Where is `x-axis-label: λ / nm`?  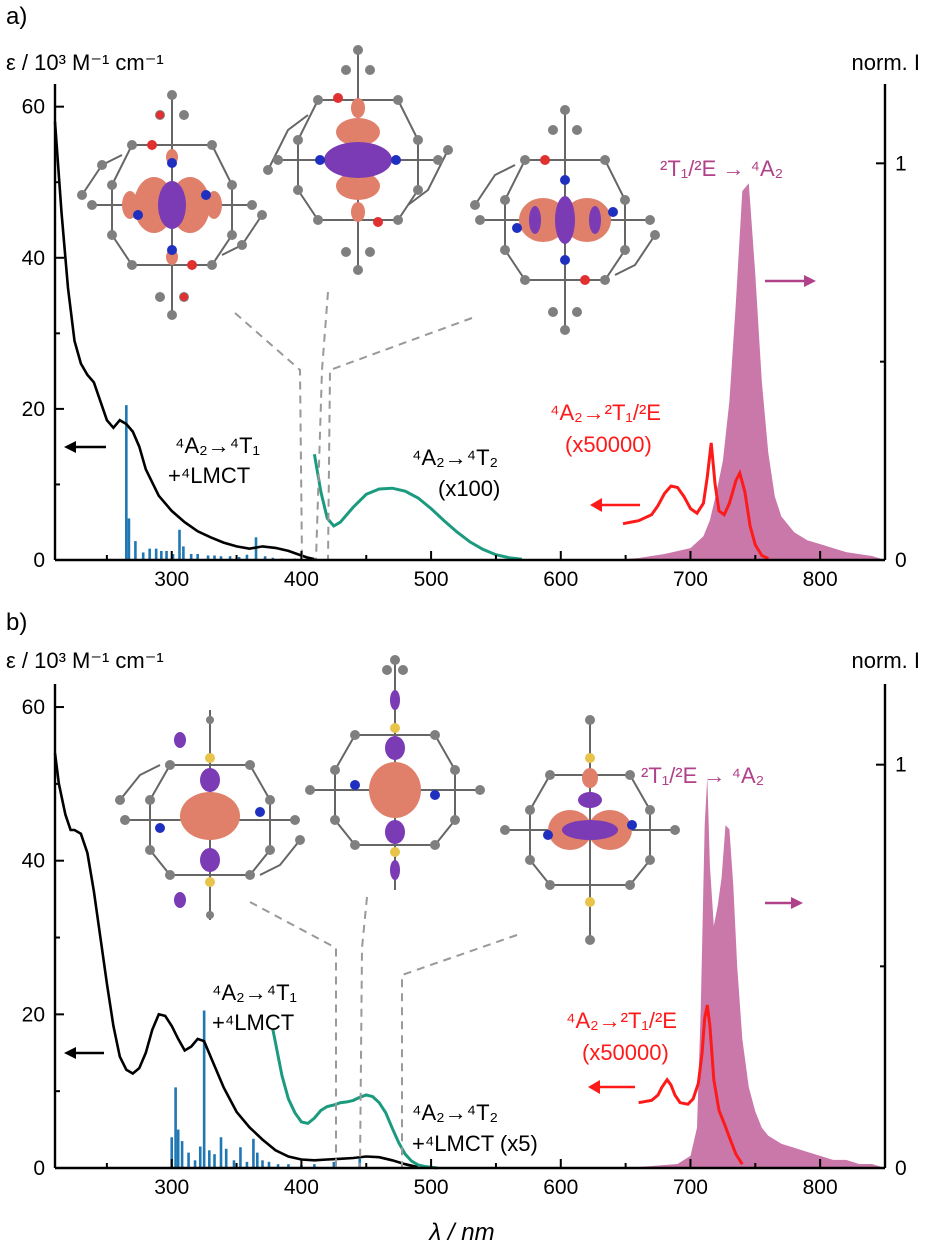
x-axis-label: λ / nm is located at coordinates (460, 1232).